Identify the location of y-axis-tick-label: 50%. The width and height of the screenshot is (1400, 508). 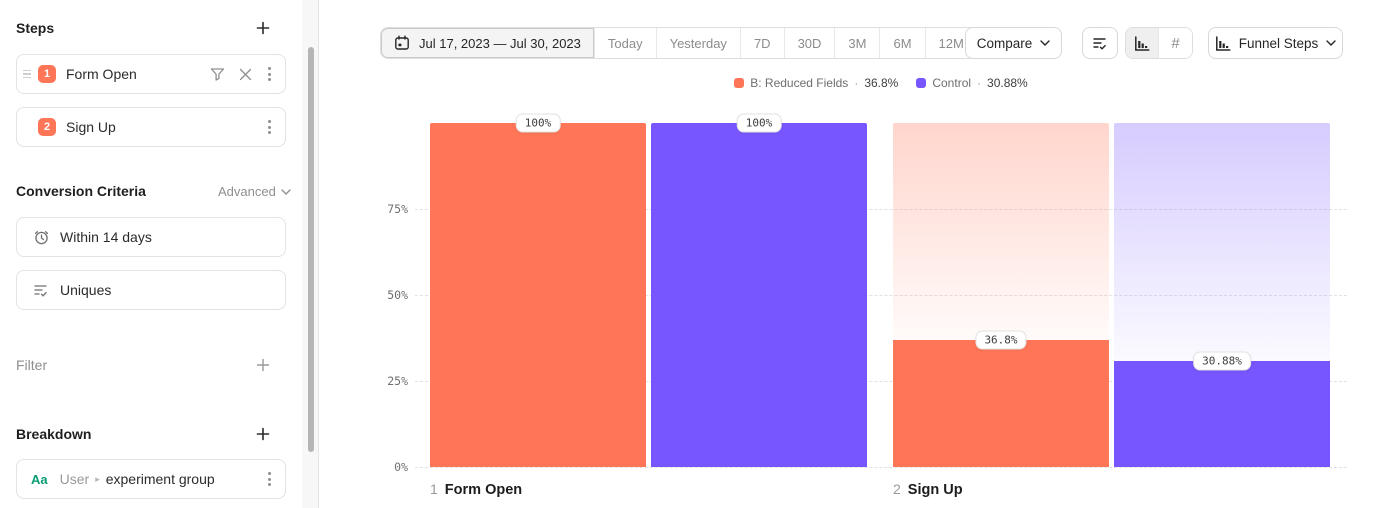
(397, 295).